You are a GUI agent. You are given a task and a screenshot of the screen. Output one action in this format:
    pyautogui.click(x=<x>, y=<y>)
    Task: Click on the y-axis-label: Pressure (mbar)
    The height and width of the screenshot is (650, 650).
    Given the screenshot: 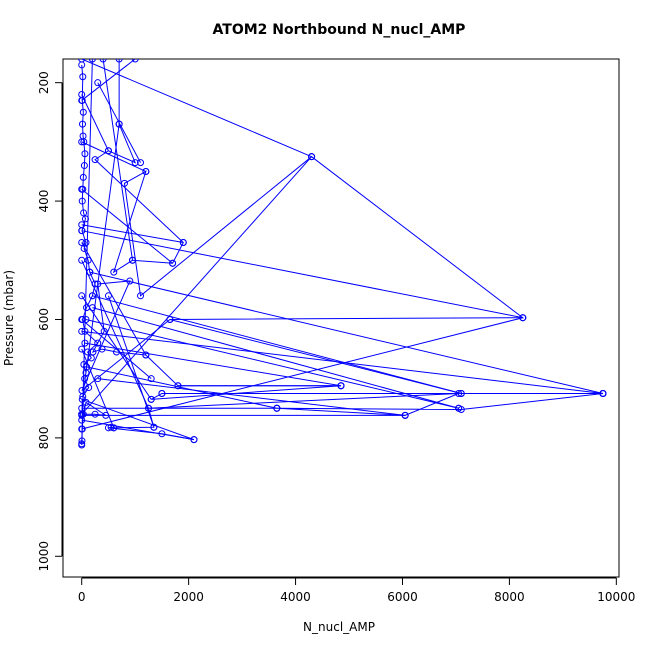 What is the action you would take?
    pyautogui.click(x=9, y=318)
    